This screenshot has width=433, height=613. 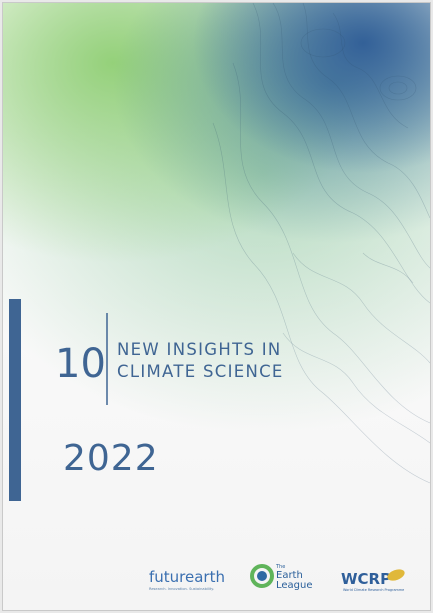 What do you see at coordinates (15, 400) in the screenshot?
I see `side-bar` at bounding box center [15, 400].